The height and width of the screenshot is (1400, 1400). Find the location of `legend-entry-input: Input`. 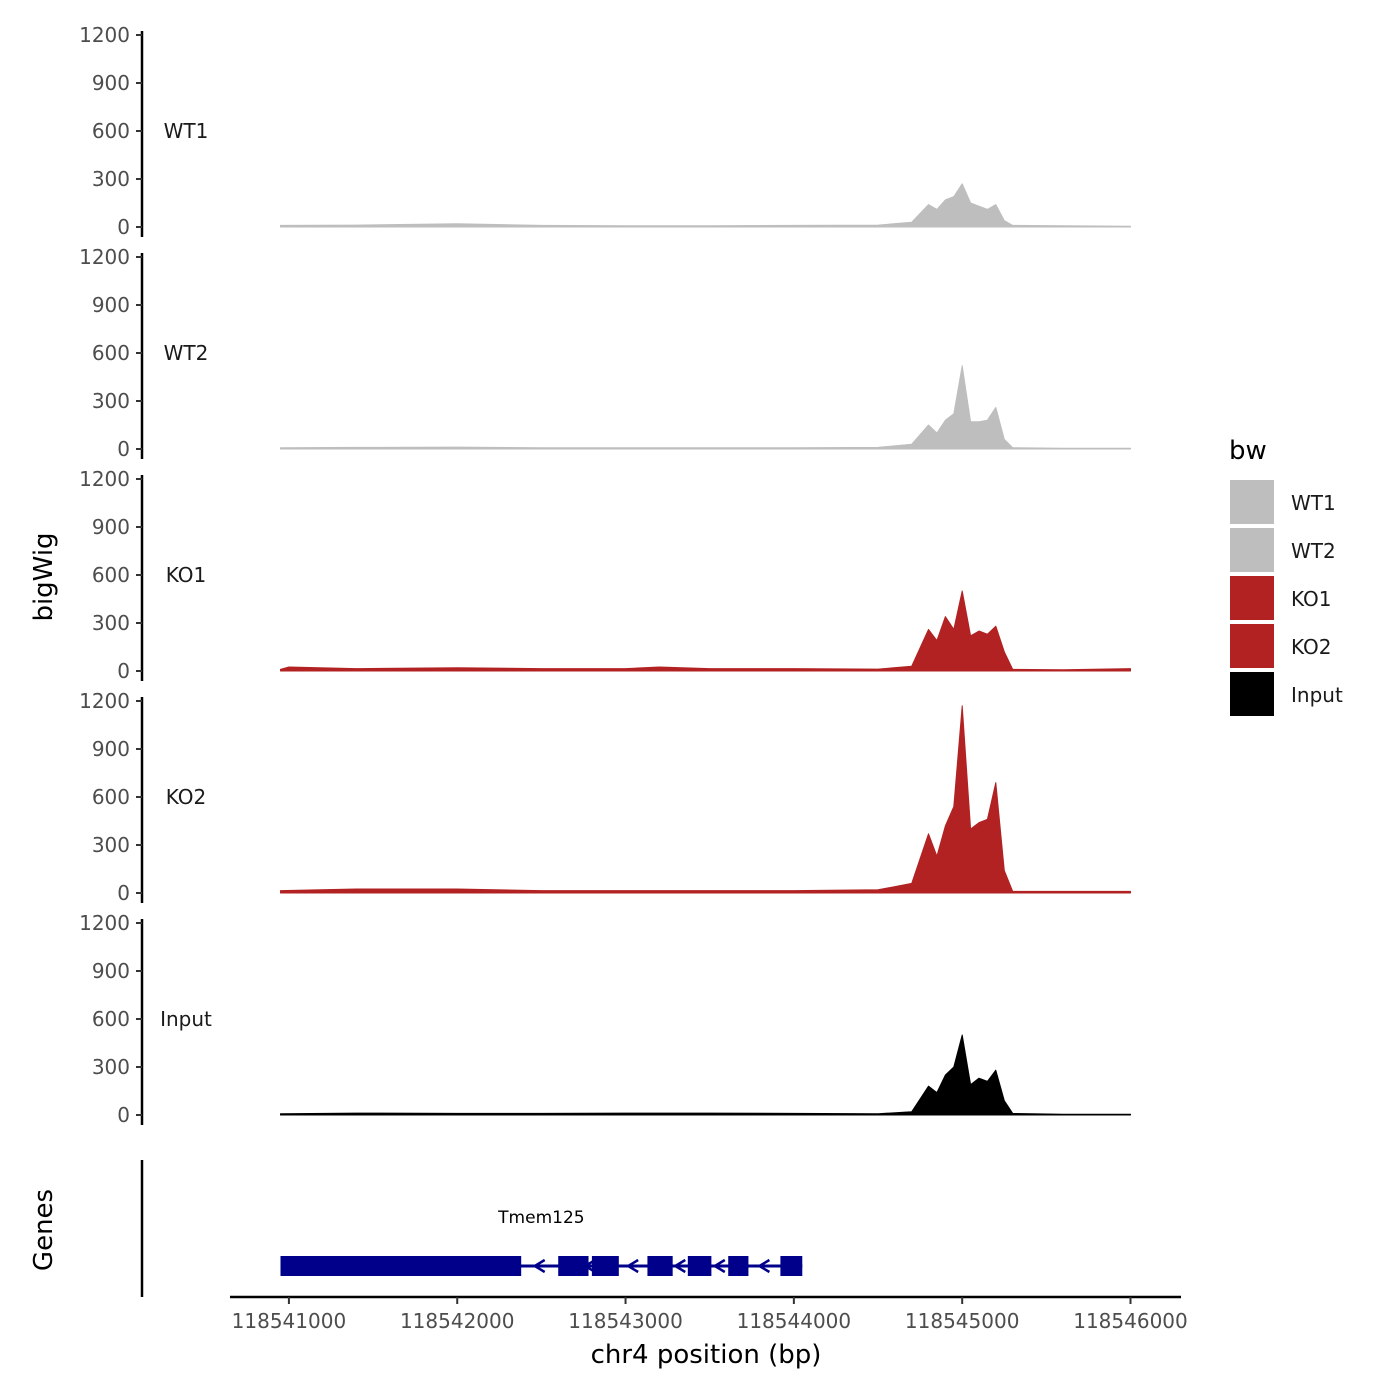

legend-entry-input: Input is located at coordinates (1286, 694).